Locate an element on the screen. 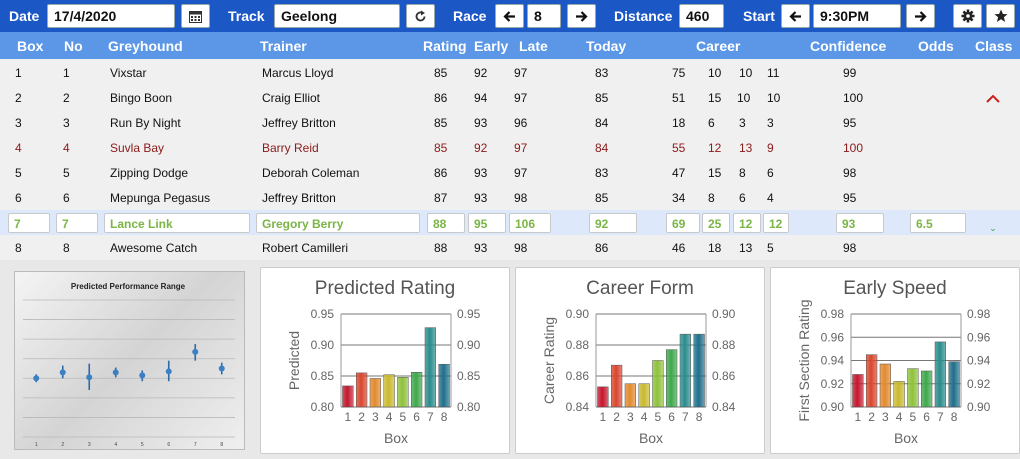  race-field: 8 is located at coordinates (544, 16).